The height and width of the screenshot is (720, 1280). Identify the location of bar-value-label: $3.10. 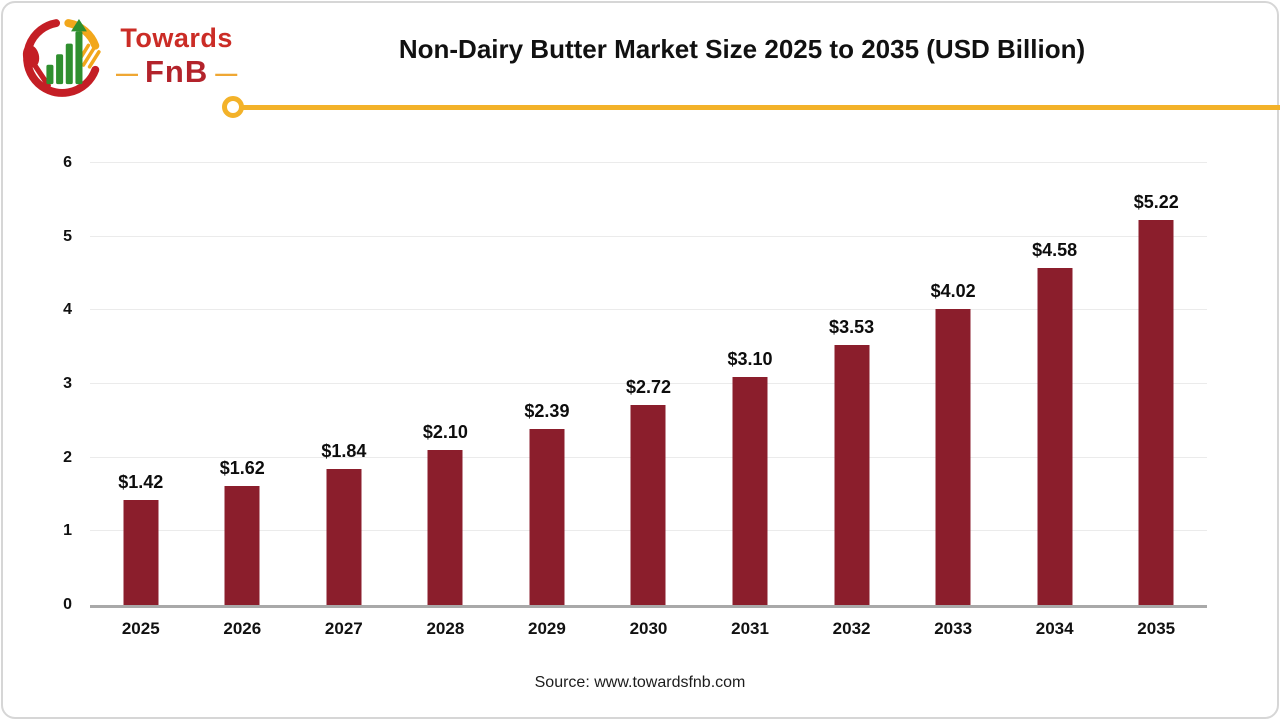
(750, 358).